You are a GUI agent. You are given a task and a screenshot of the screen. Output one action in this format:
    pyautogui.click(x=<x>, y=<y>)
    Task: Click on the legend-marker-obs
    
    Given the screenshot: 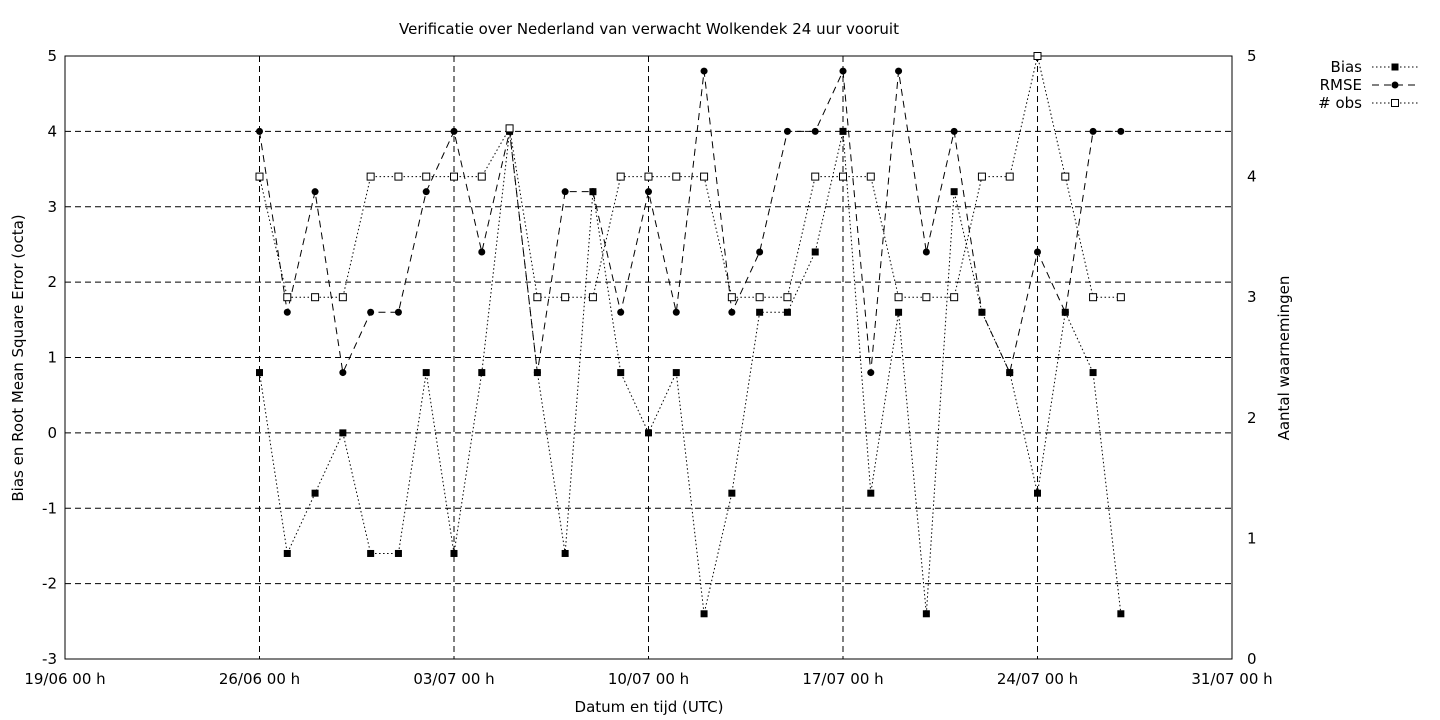 What is the action you would take?
    pyautogui.click(x=1395, y=103)
    